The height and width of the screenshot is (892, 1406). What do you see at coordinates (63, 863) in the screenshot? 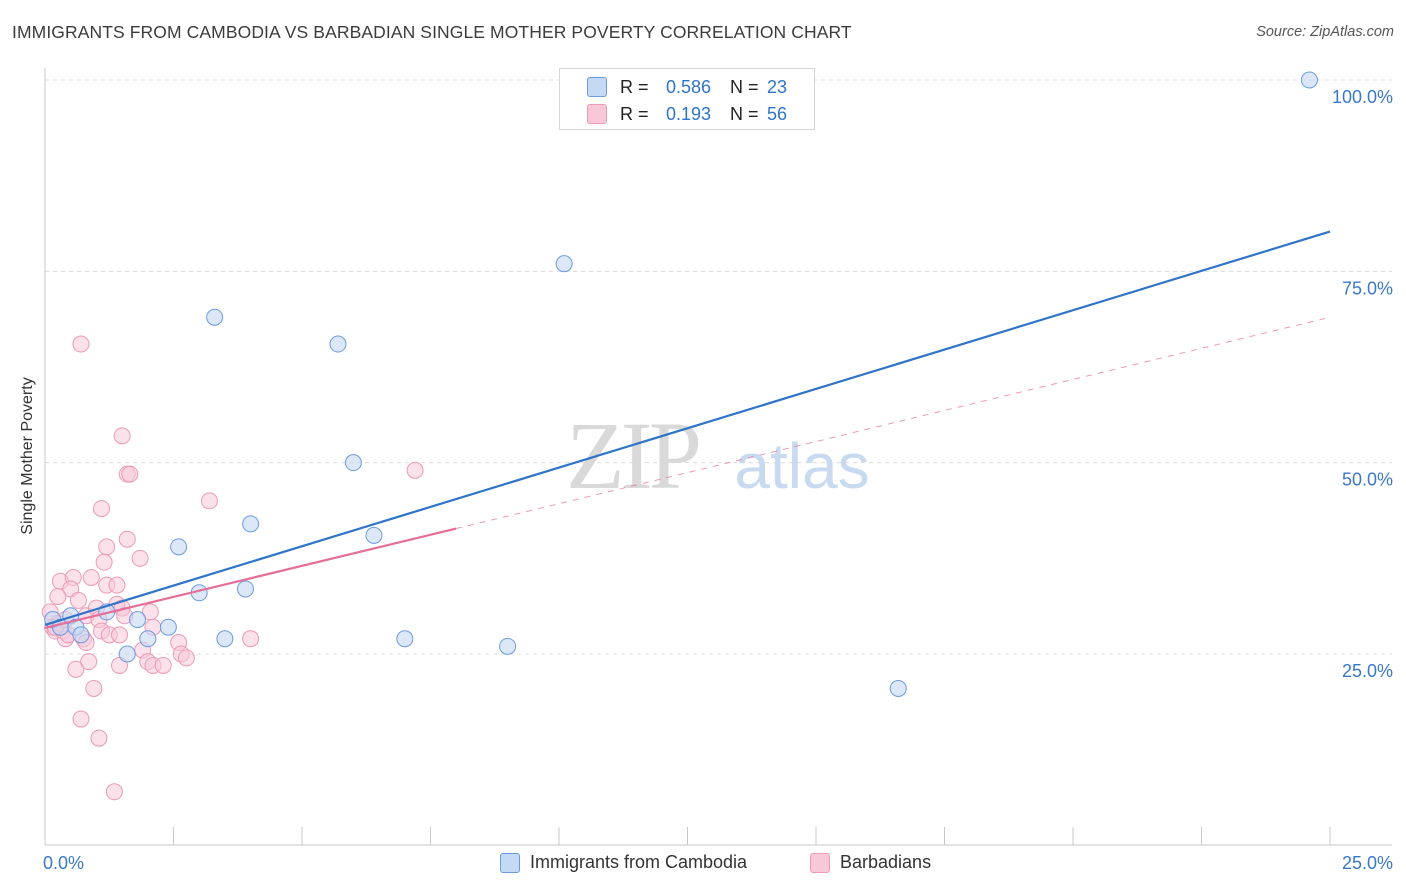
I see `x-tick-label: 0.0%` at bounding box center [63, 863].